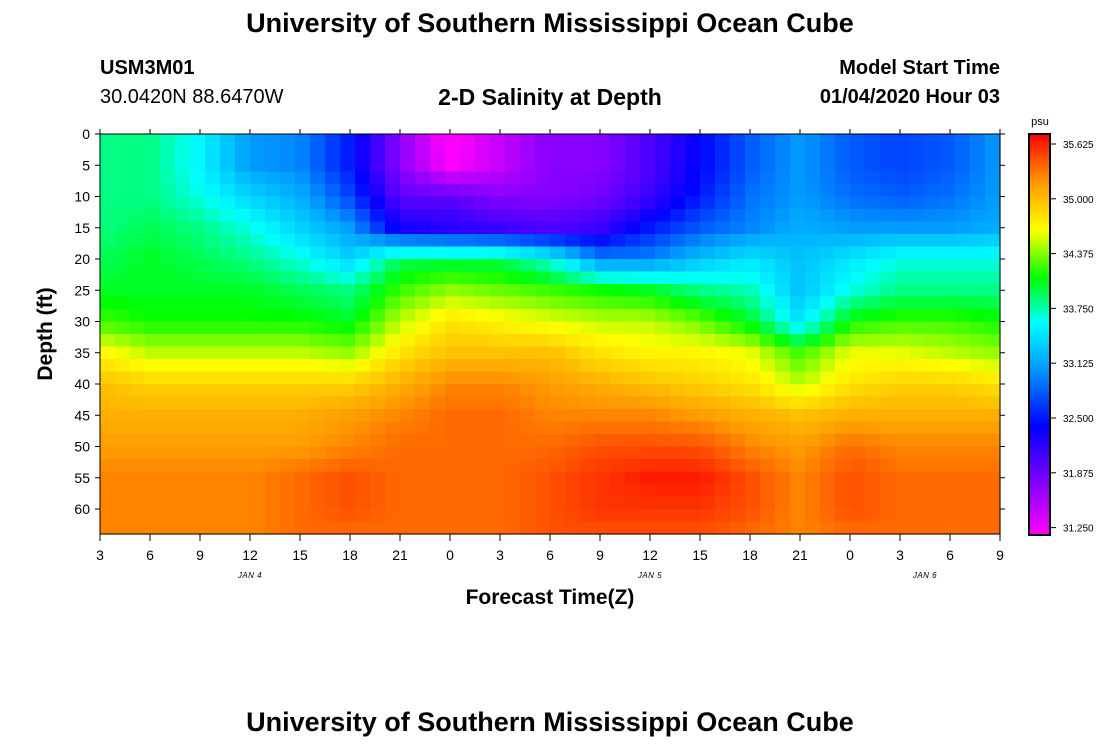  What do you see at coordinates (82, 415) in the screenshot?
I see `y-tick-label: 45` at bounding box center [82, 415].